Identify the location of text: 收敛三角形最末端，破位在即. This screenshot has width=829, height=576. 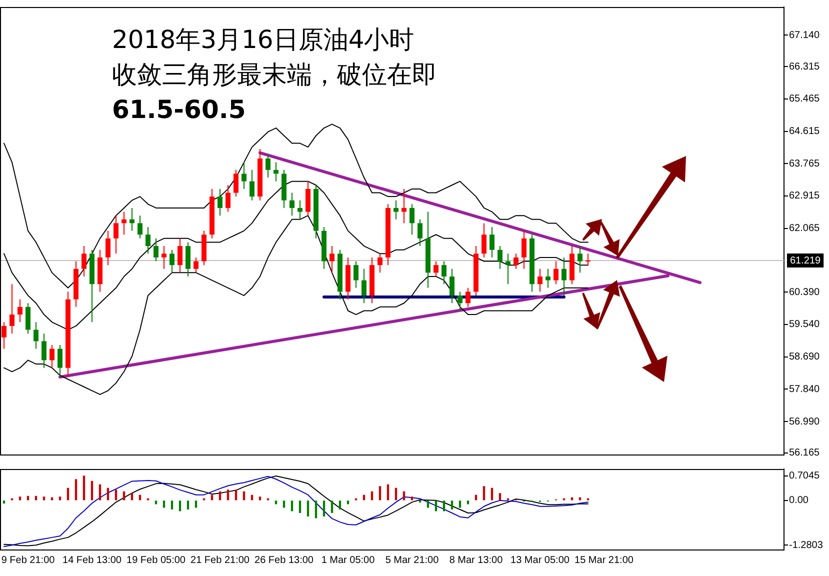
(274, 75).